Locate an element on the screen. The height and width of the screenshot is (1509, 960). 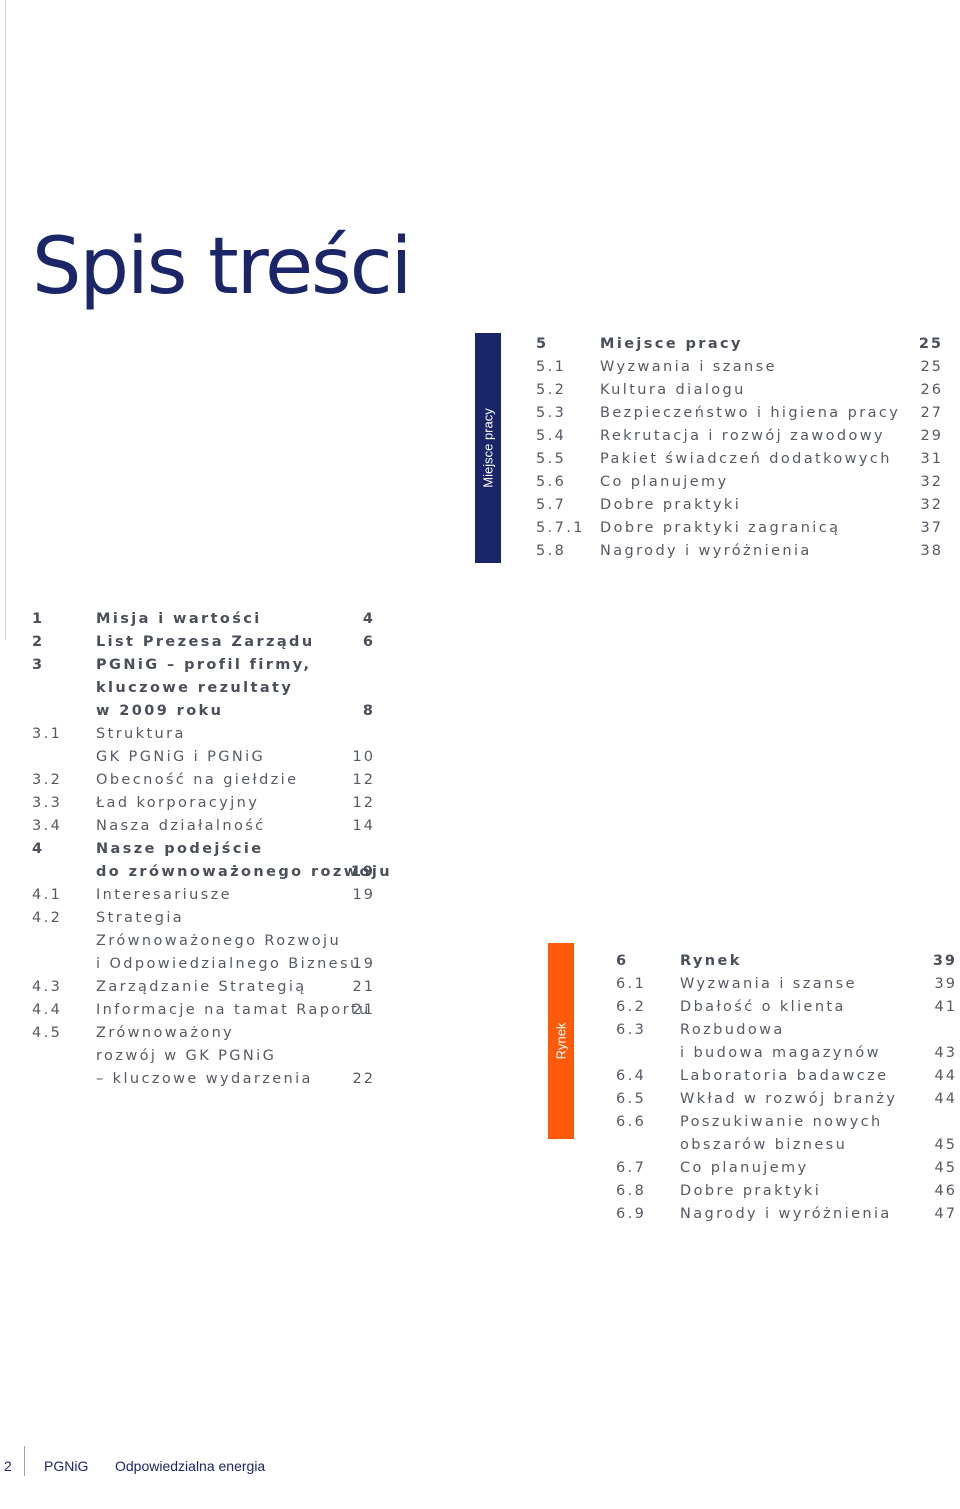
toc-entry-title: PGNiG – profil firmy, is located at coordinates (204, 665).